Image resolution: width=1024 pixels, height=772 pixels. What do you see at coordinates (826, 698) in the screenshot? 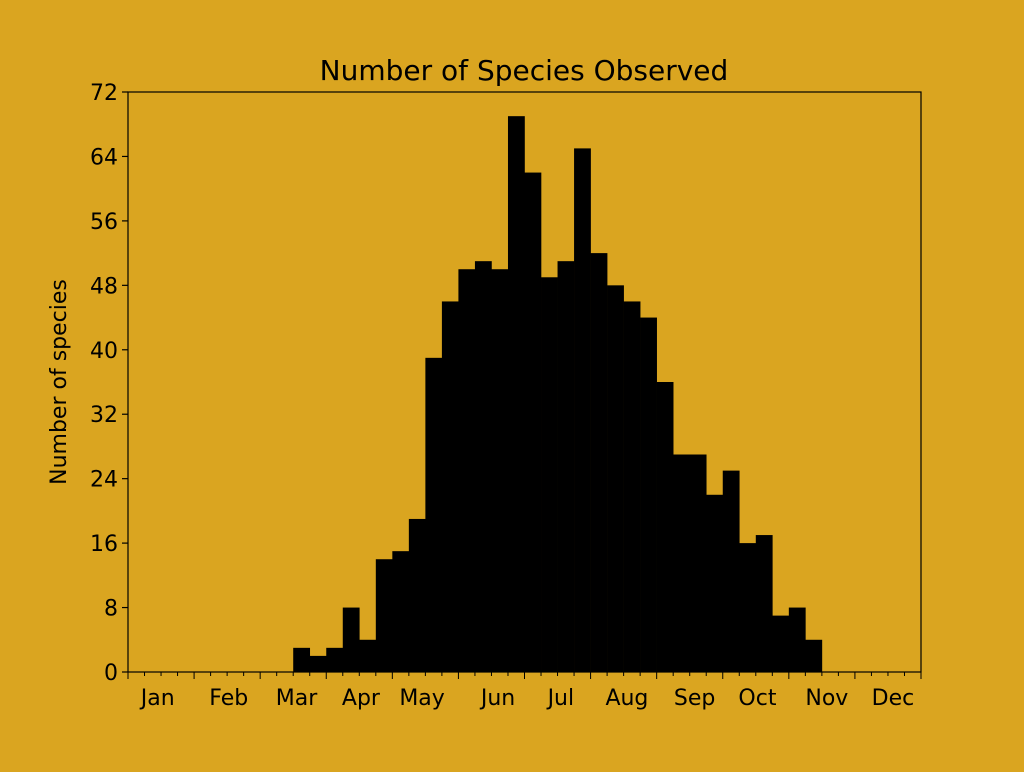
I see `x-tick-label: Nov` at bounding box center [826, 698].